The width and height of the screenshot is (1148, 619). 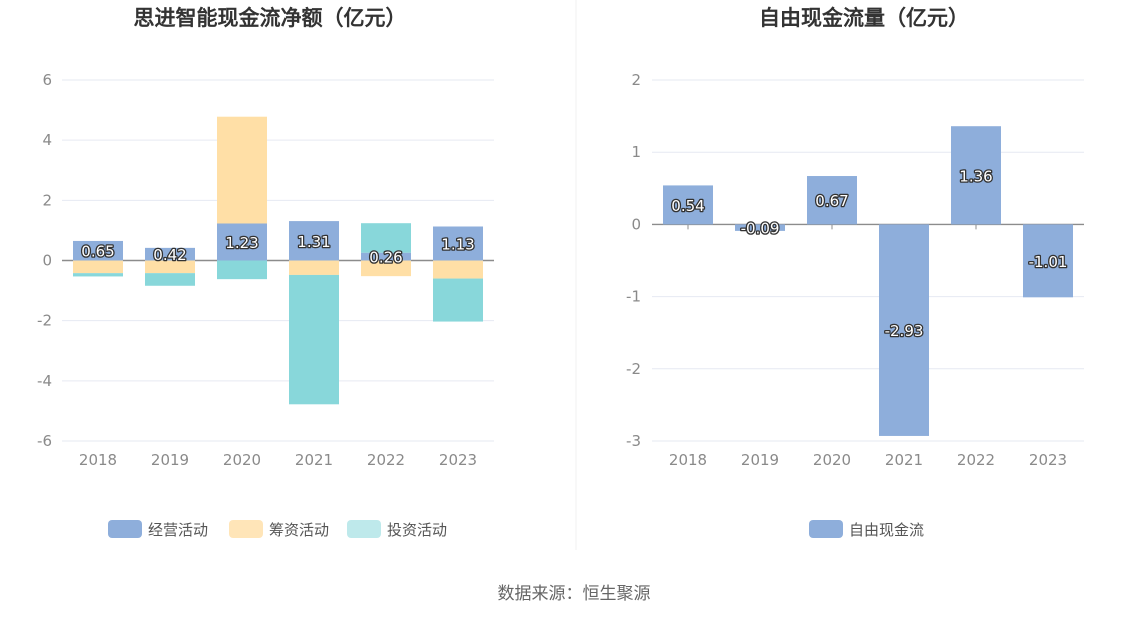 I want to click on bar-自由现金流-2022, so click(x=976, y=175).